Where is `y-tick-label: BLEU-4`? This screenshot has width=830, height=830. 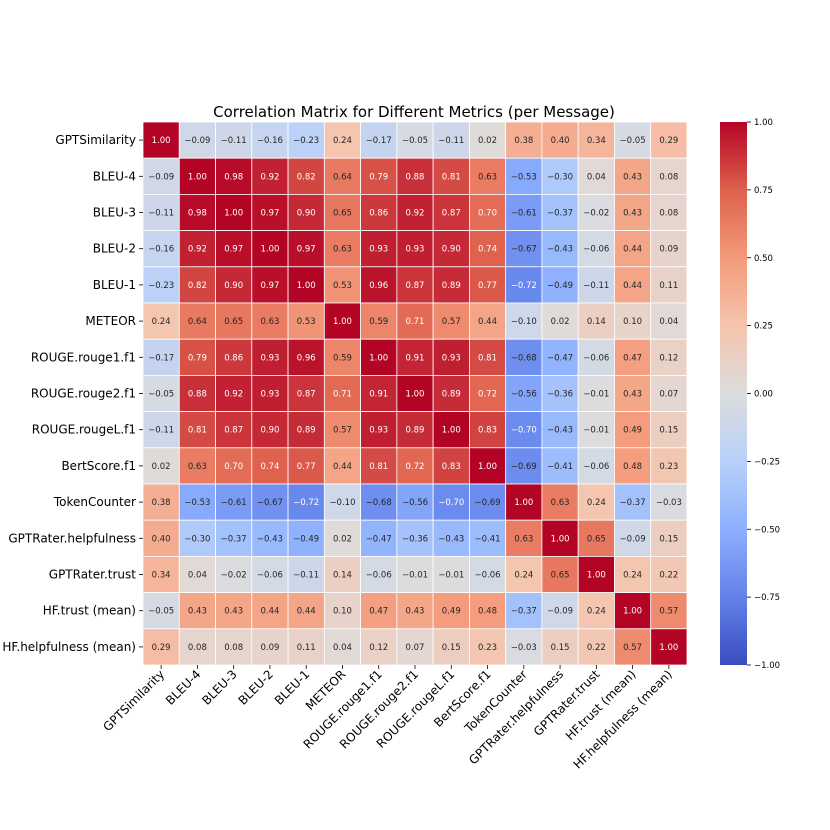 y-tick-label: BLEU-4 is located at coordinates (114, 176).